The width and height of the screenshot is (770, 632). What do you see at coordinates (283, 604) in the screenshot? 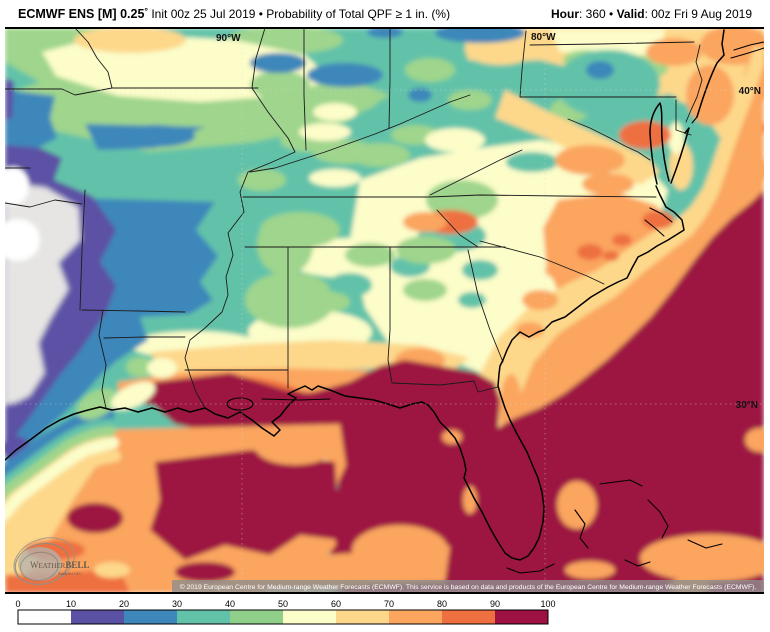
I see `svg-text: 50` at bounding box center [283, 604].